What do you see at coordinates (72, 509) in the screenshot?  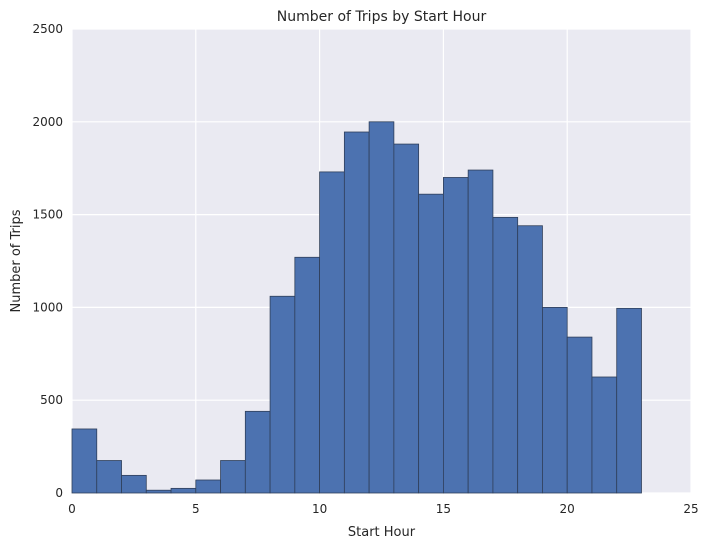 I see `x-tick-label: 0` at bounding box center [72, 509].